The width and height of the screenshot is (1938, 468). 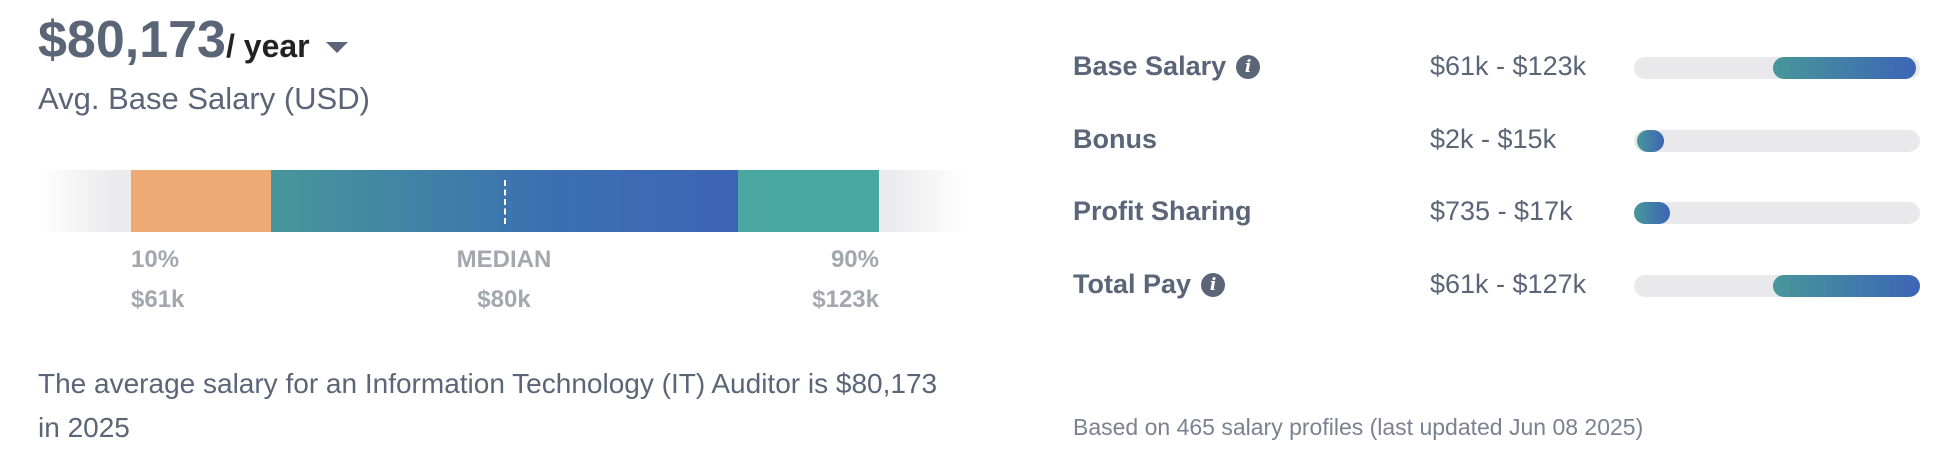 What do you see at coordinates (1650, 141) in the screenshot?
I see `bonus-bar-fill` at bounding box center [1650, 141].